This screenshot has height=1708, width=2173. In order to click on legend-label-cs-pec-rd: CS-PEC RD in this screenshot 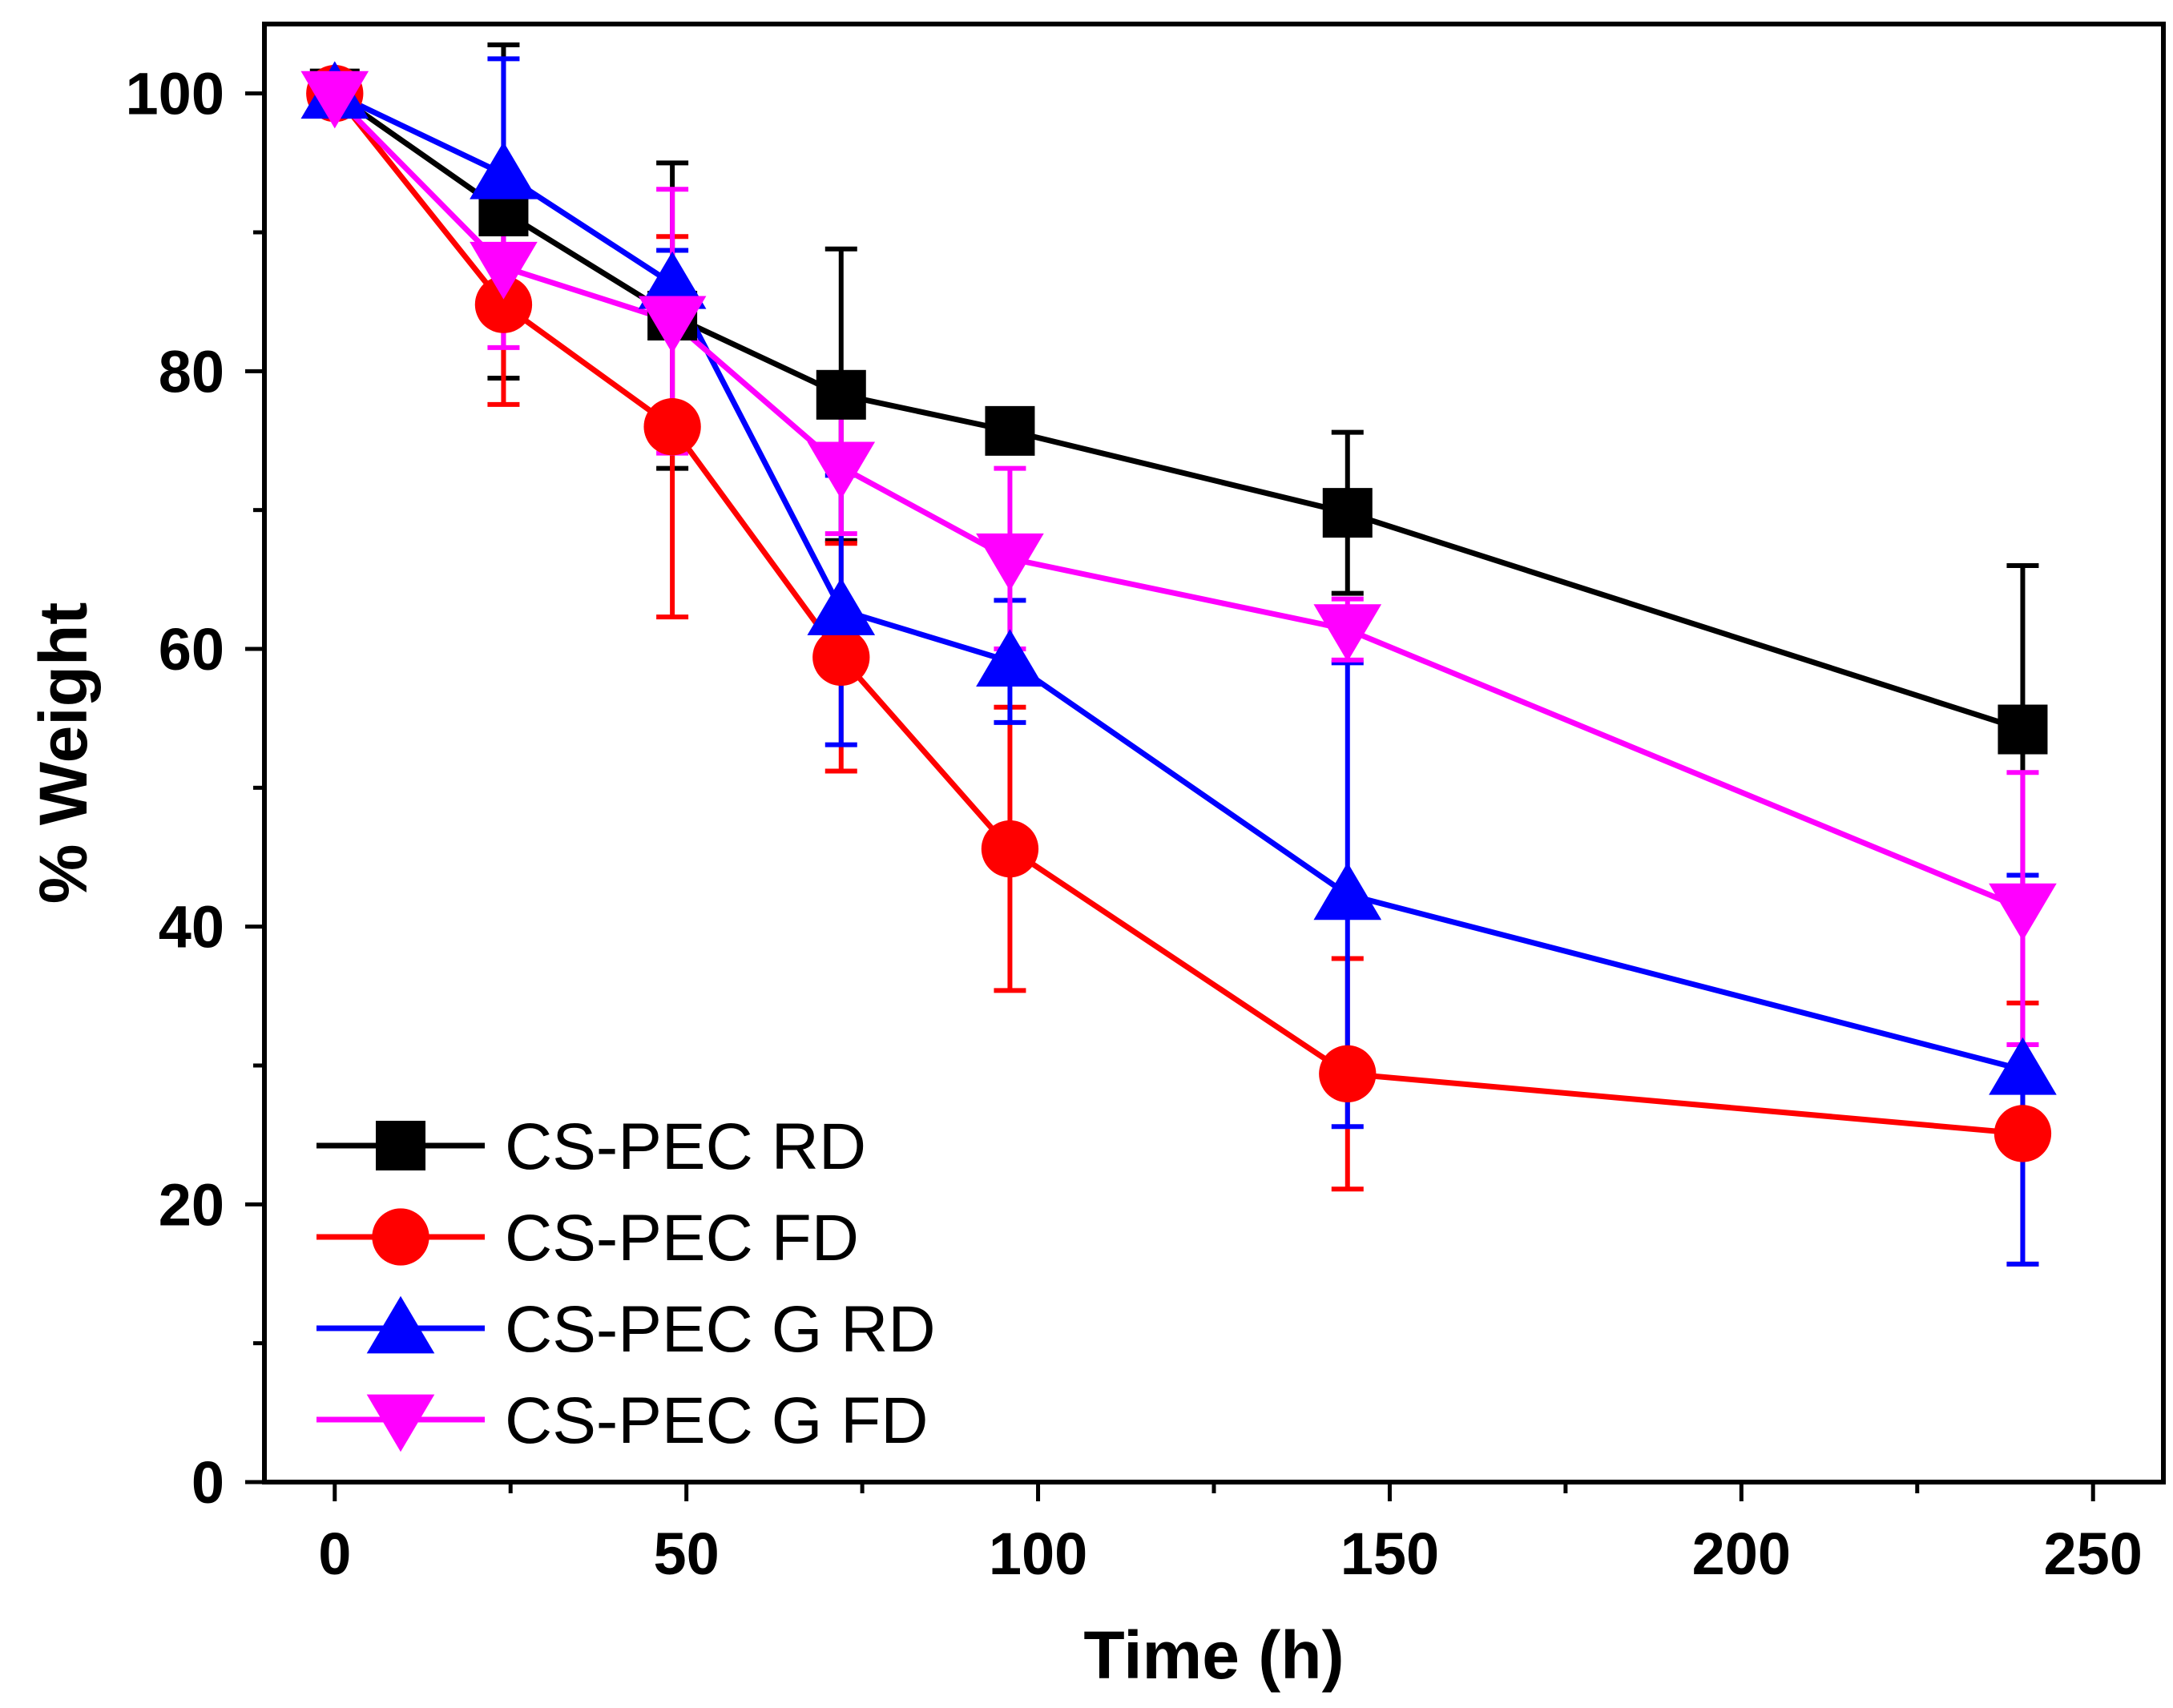, I will do `click(685, 1146)`.